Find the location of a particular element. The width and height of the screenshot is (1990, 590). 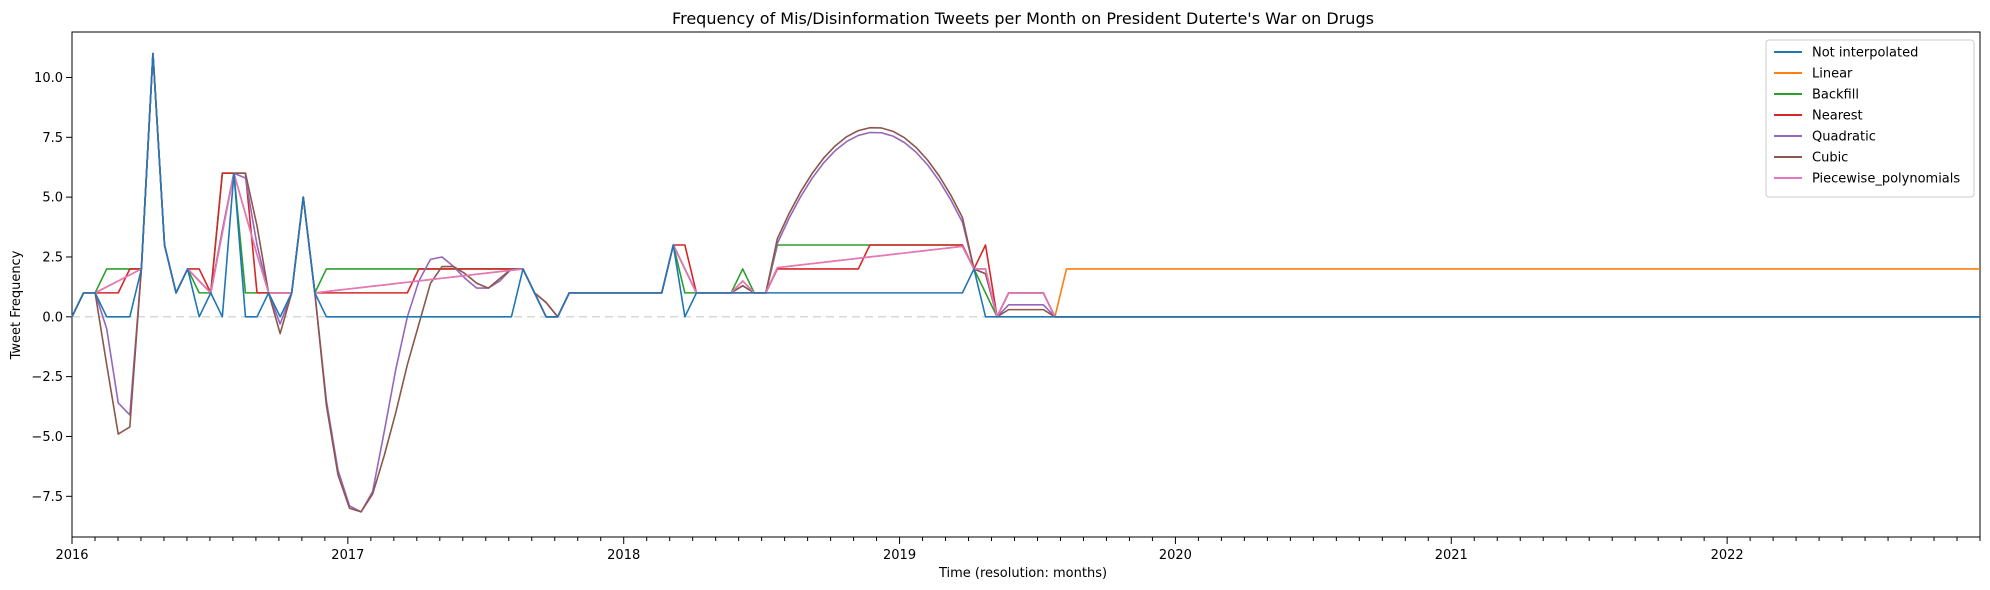

legend-label: Not interpolated is located at coordinates (1865, 53).